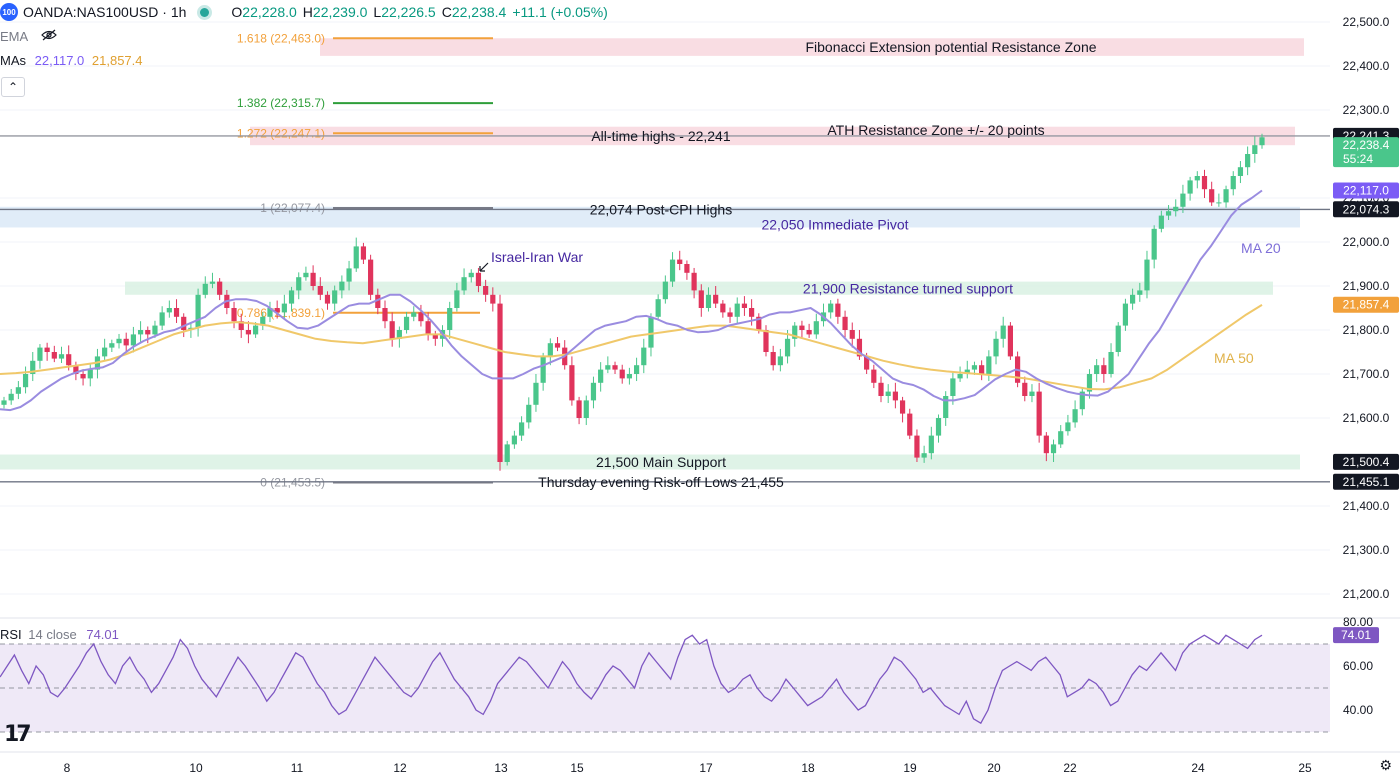 This screenshot has width=1400, height=777. Describe the element at coordinates (661, 136) in the screenshot. I see `ath-level-label: All-time highs - 22,241` at that location.